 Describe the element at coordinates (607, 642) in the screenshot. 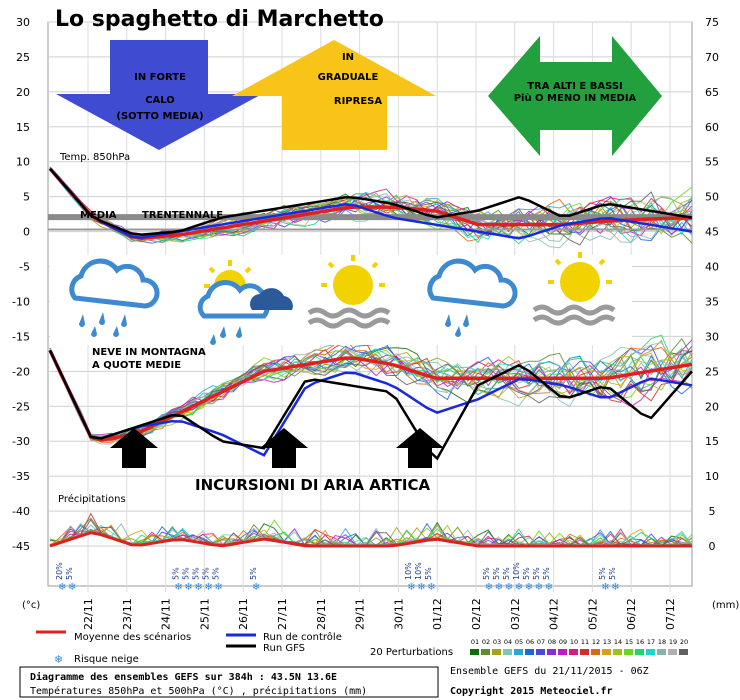

I see `perturbation-number: 13` at that location.